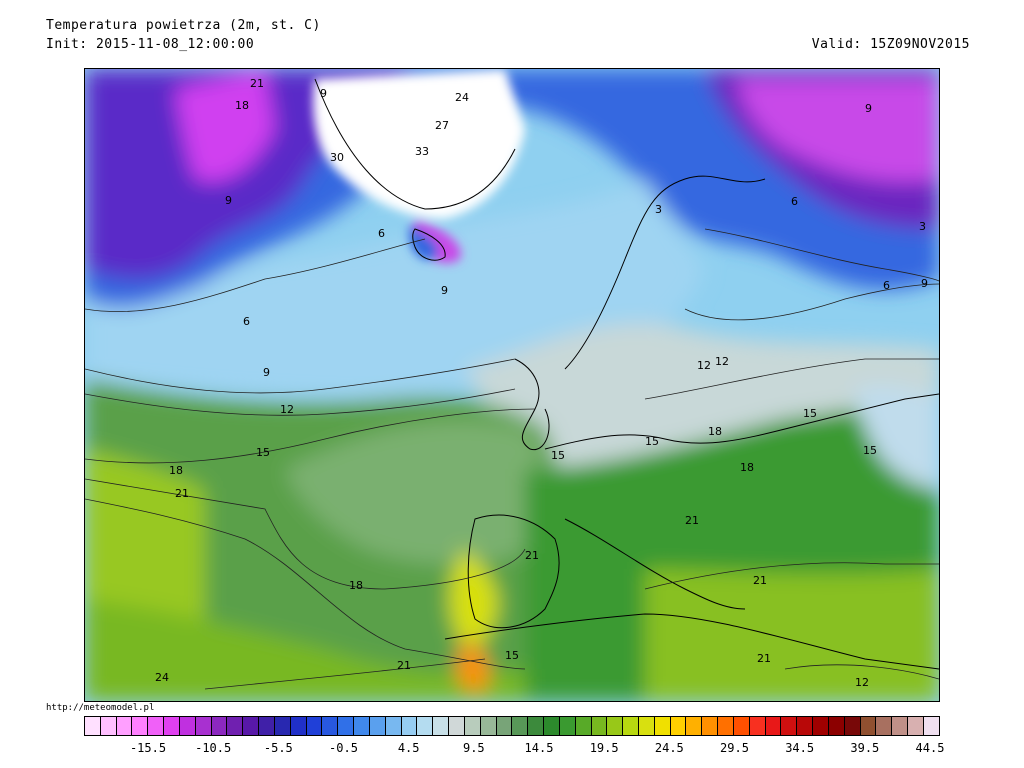 The width and height of the screenshot is (1024, 768). Describe the element at coordinates (865, 748) in the screenshot. I see `color-scale-tick-label: 39.5` at that location.